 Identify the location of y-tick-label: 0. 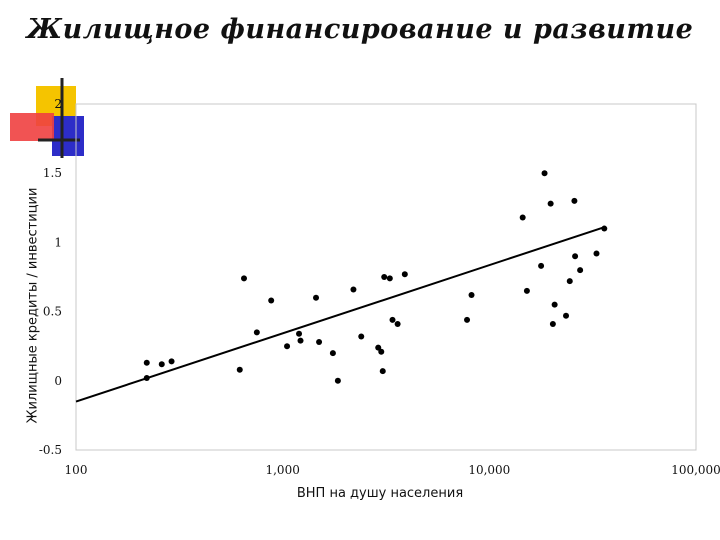
(58, 381).